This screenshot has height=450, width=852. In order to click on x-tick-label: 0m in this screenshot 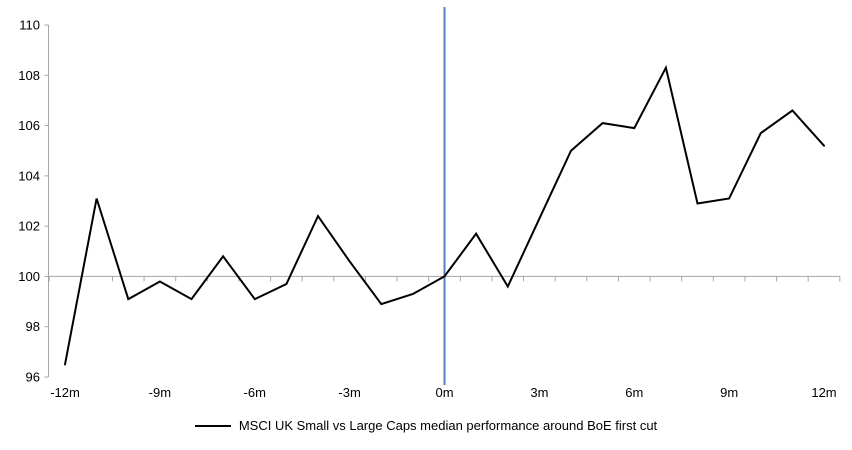, I will do `click(444, 392)`.